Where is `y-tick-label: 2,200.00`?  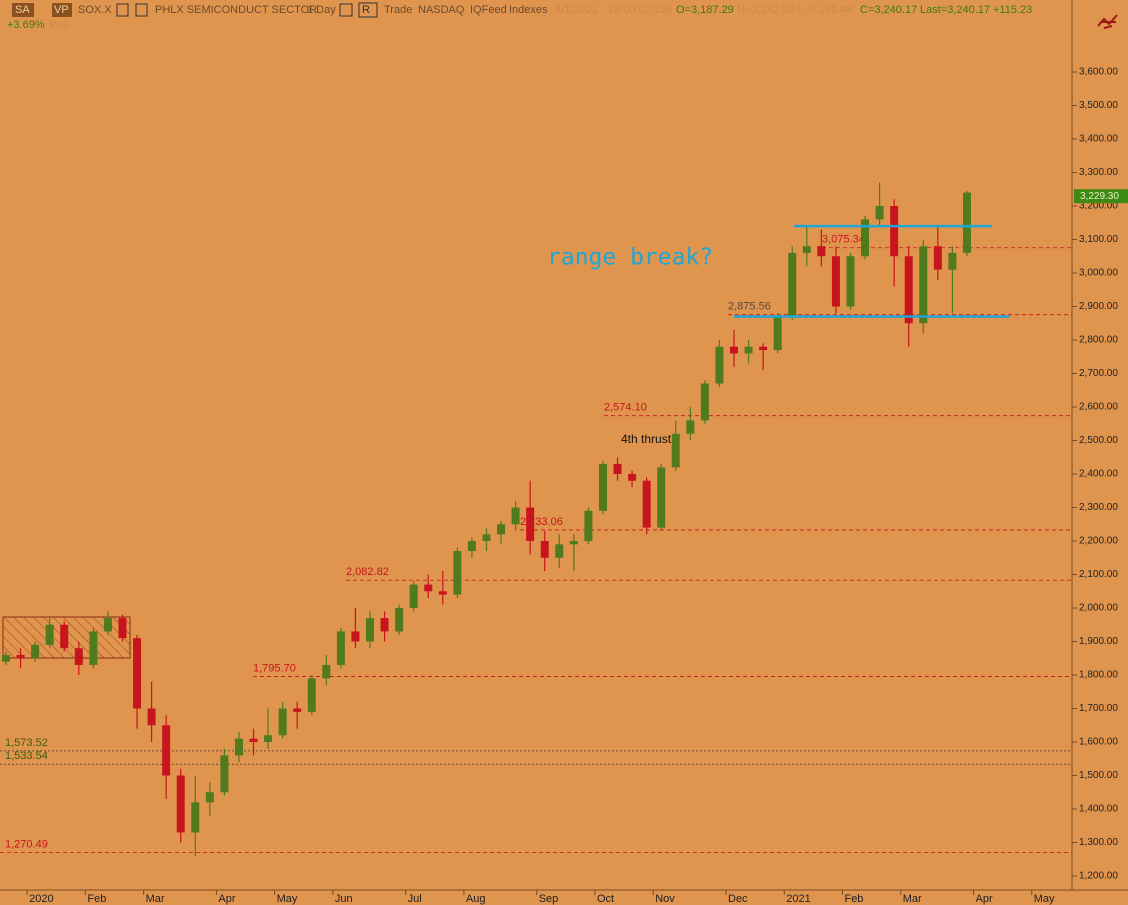
y-tick-label: 2,200.00 is located at coordinates (1098, 541).